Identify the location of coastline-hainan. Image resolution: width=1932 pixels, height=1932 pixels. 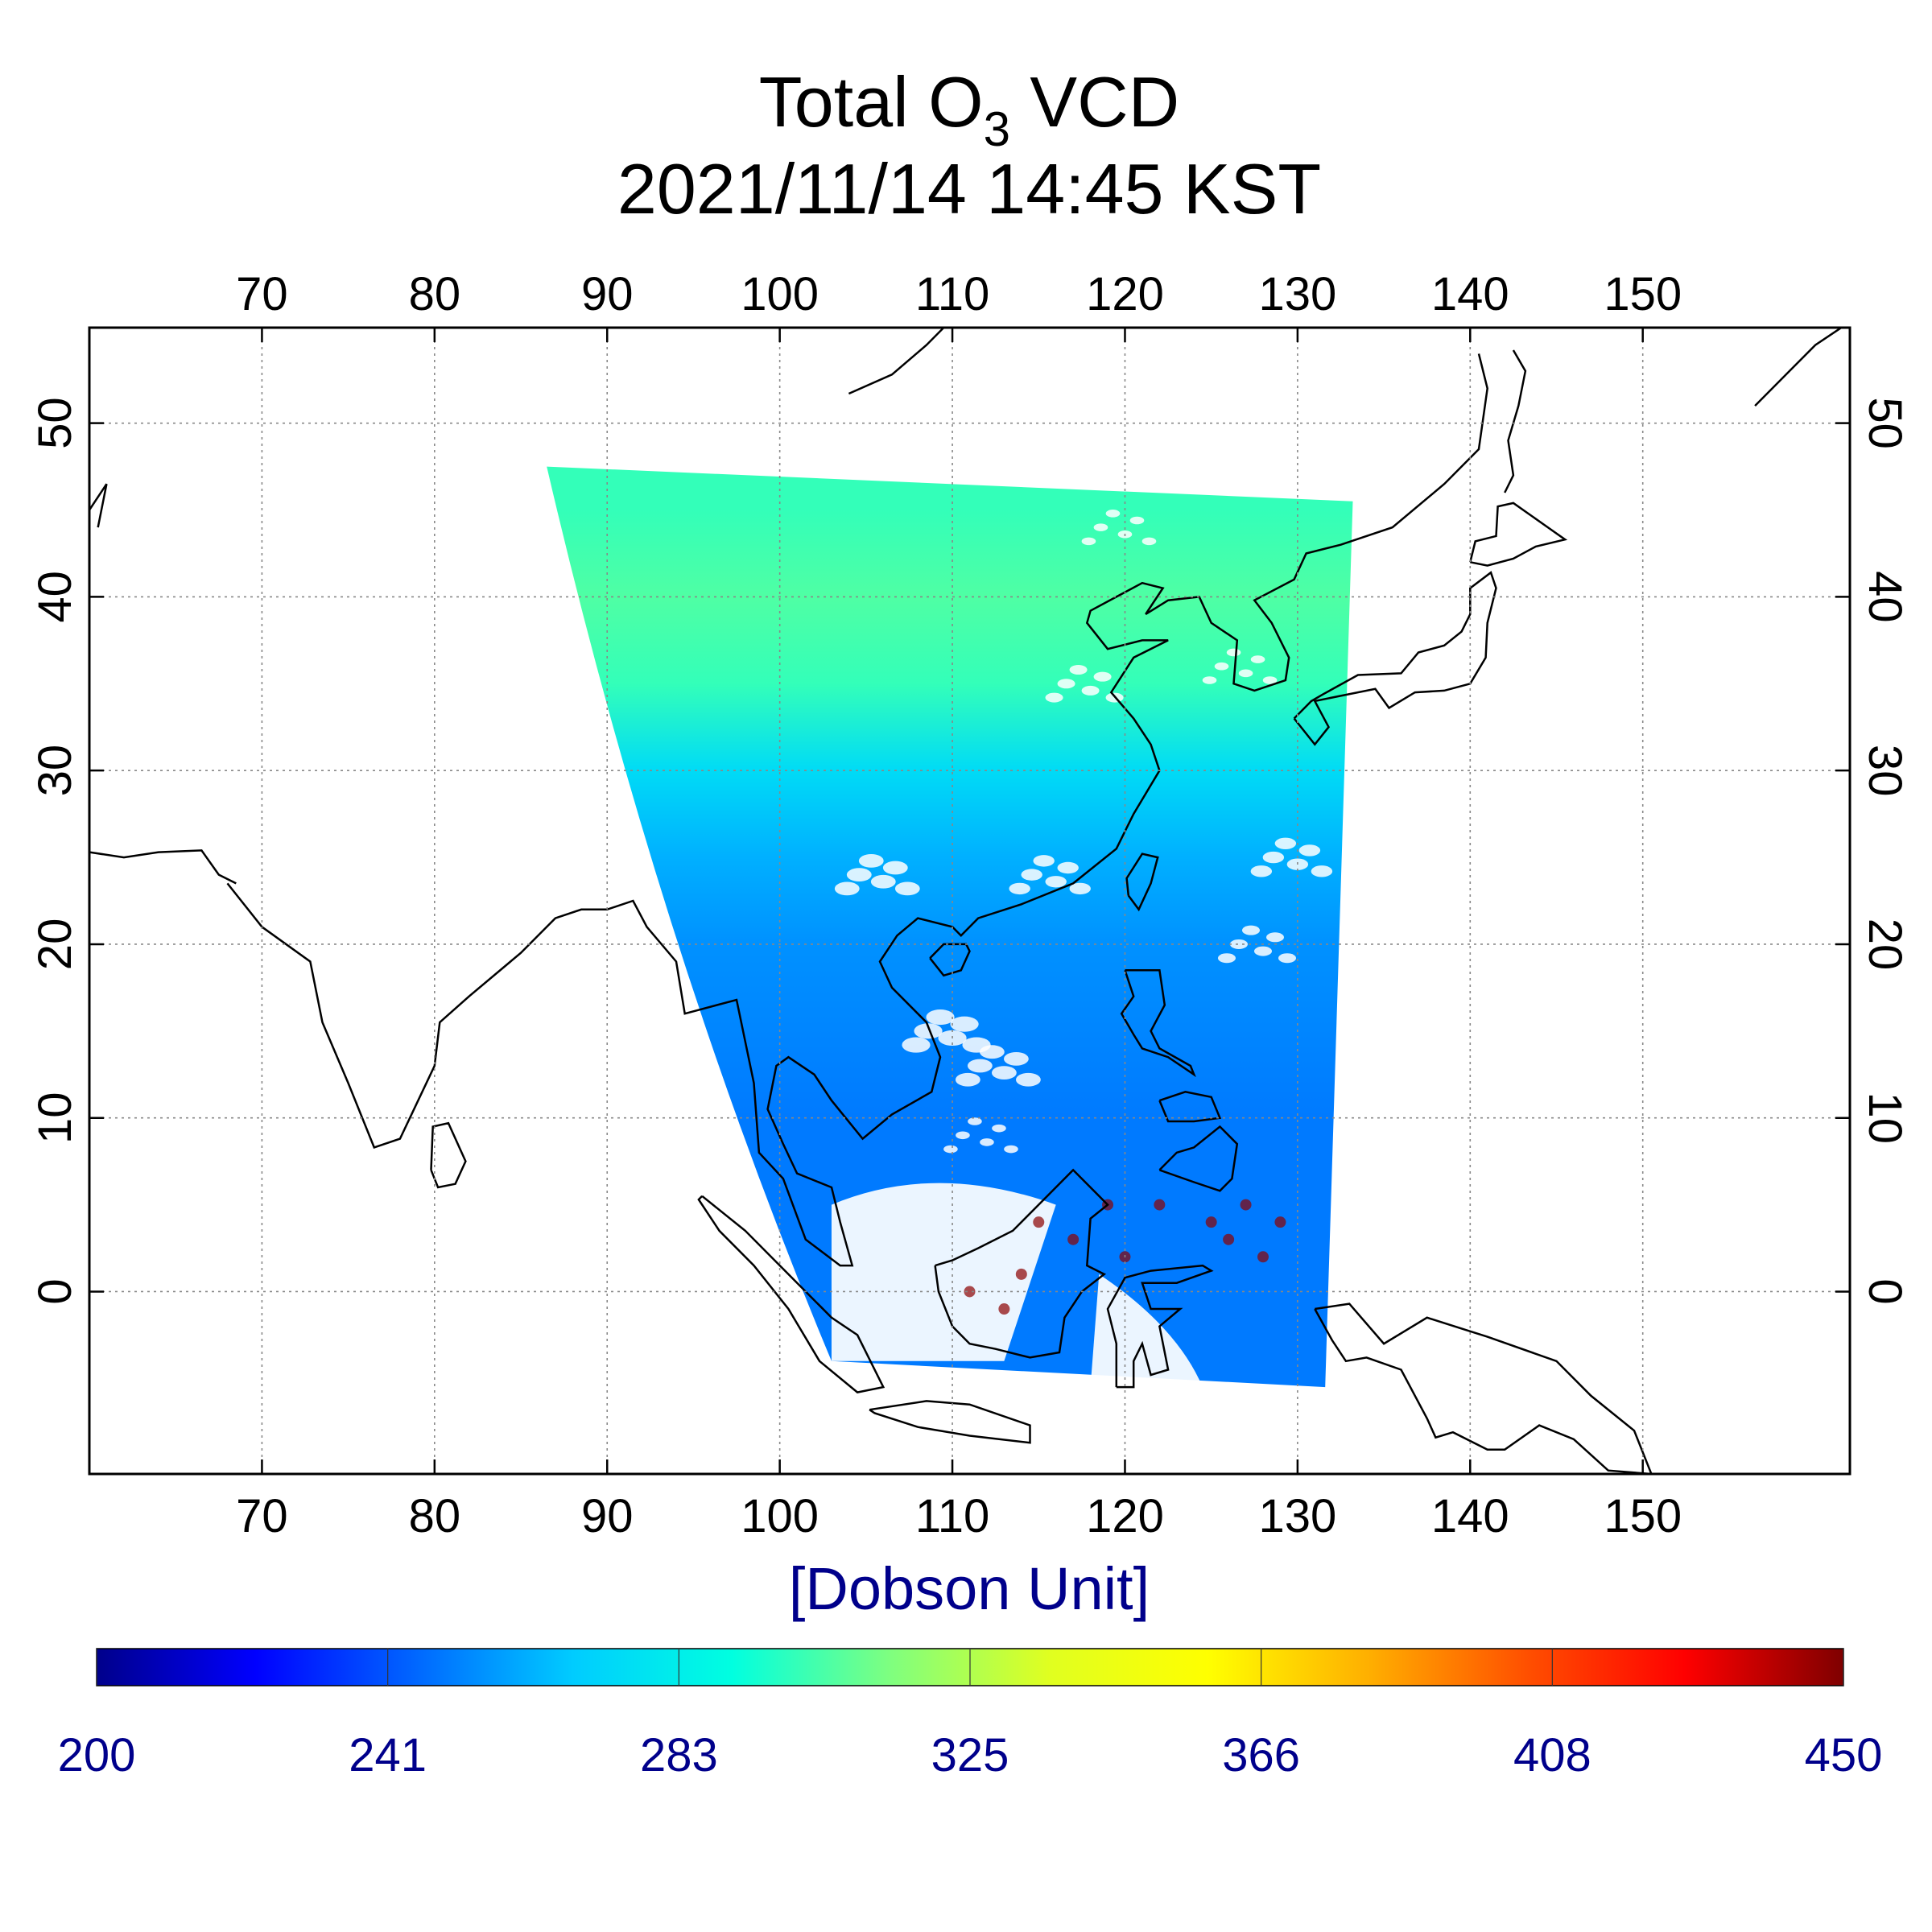
(950, 960).